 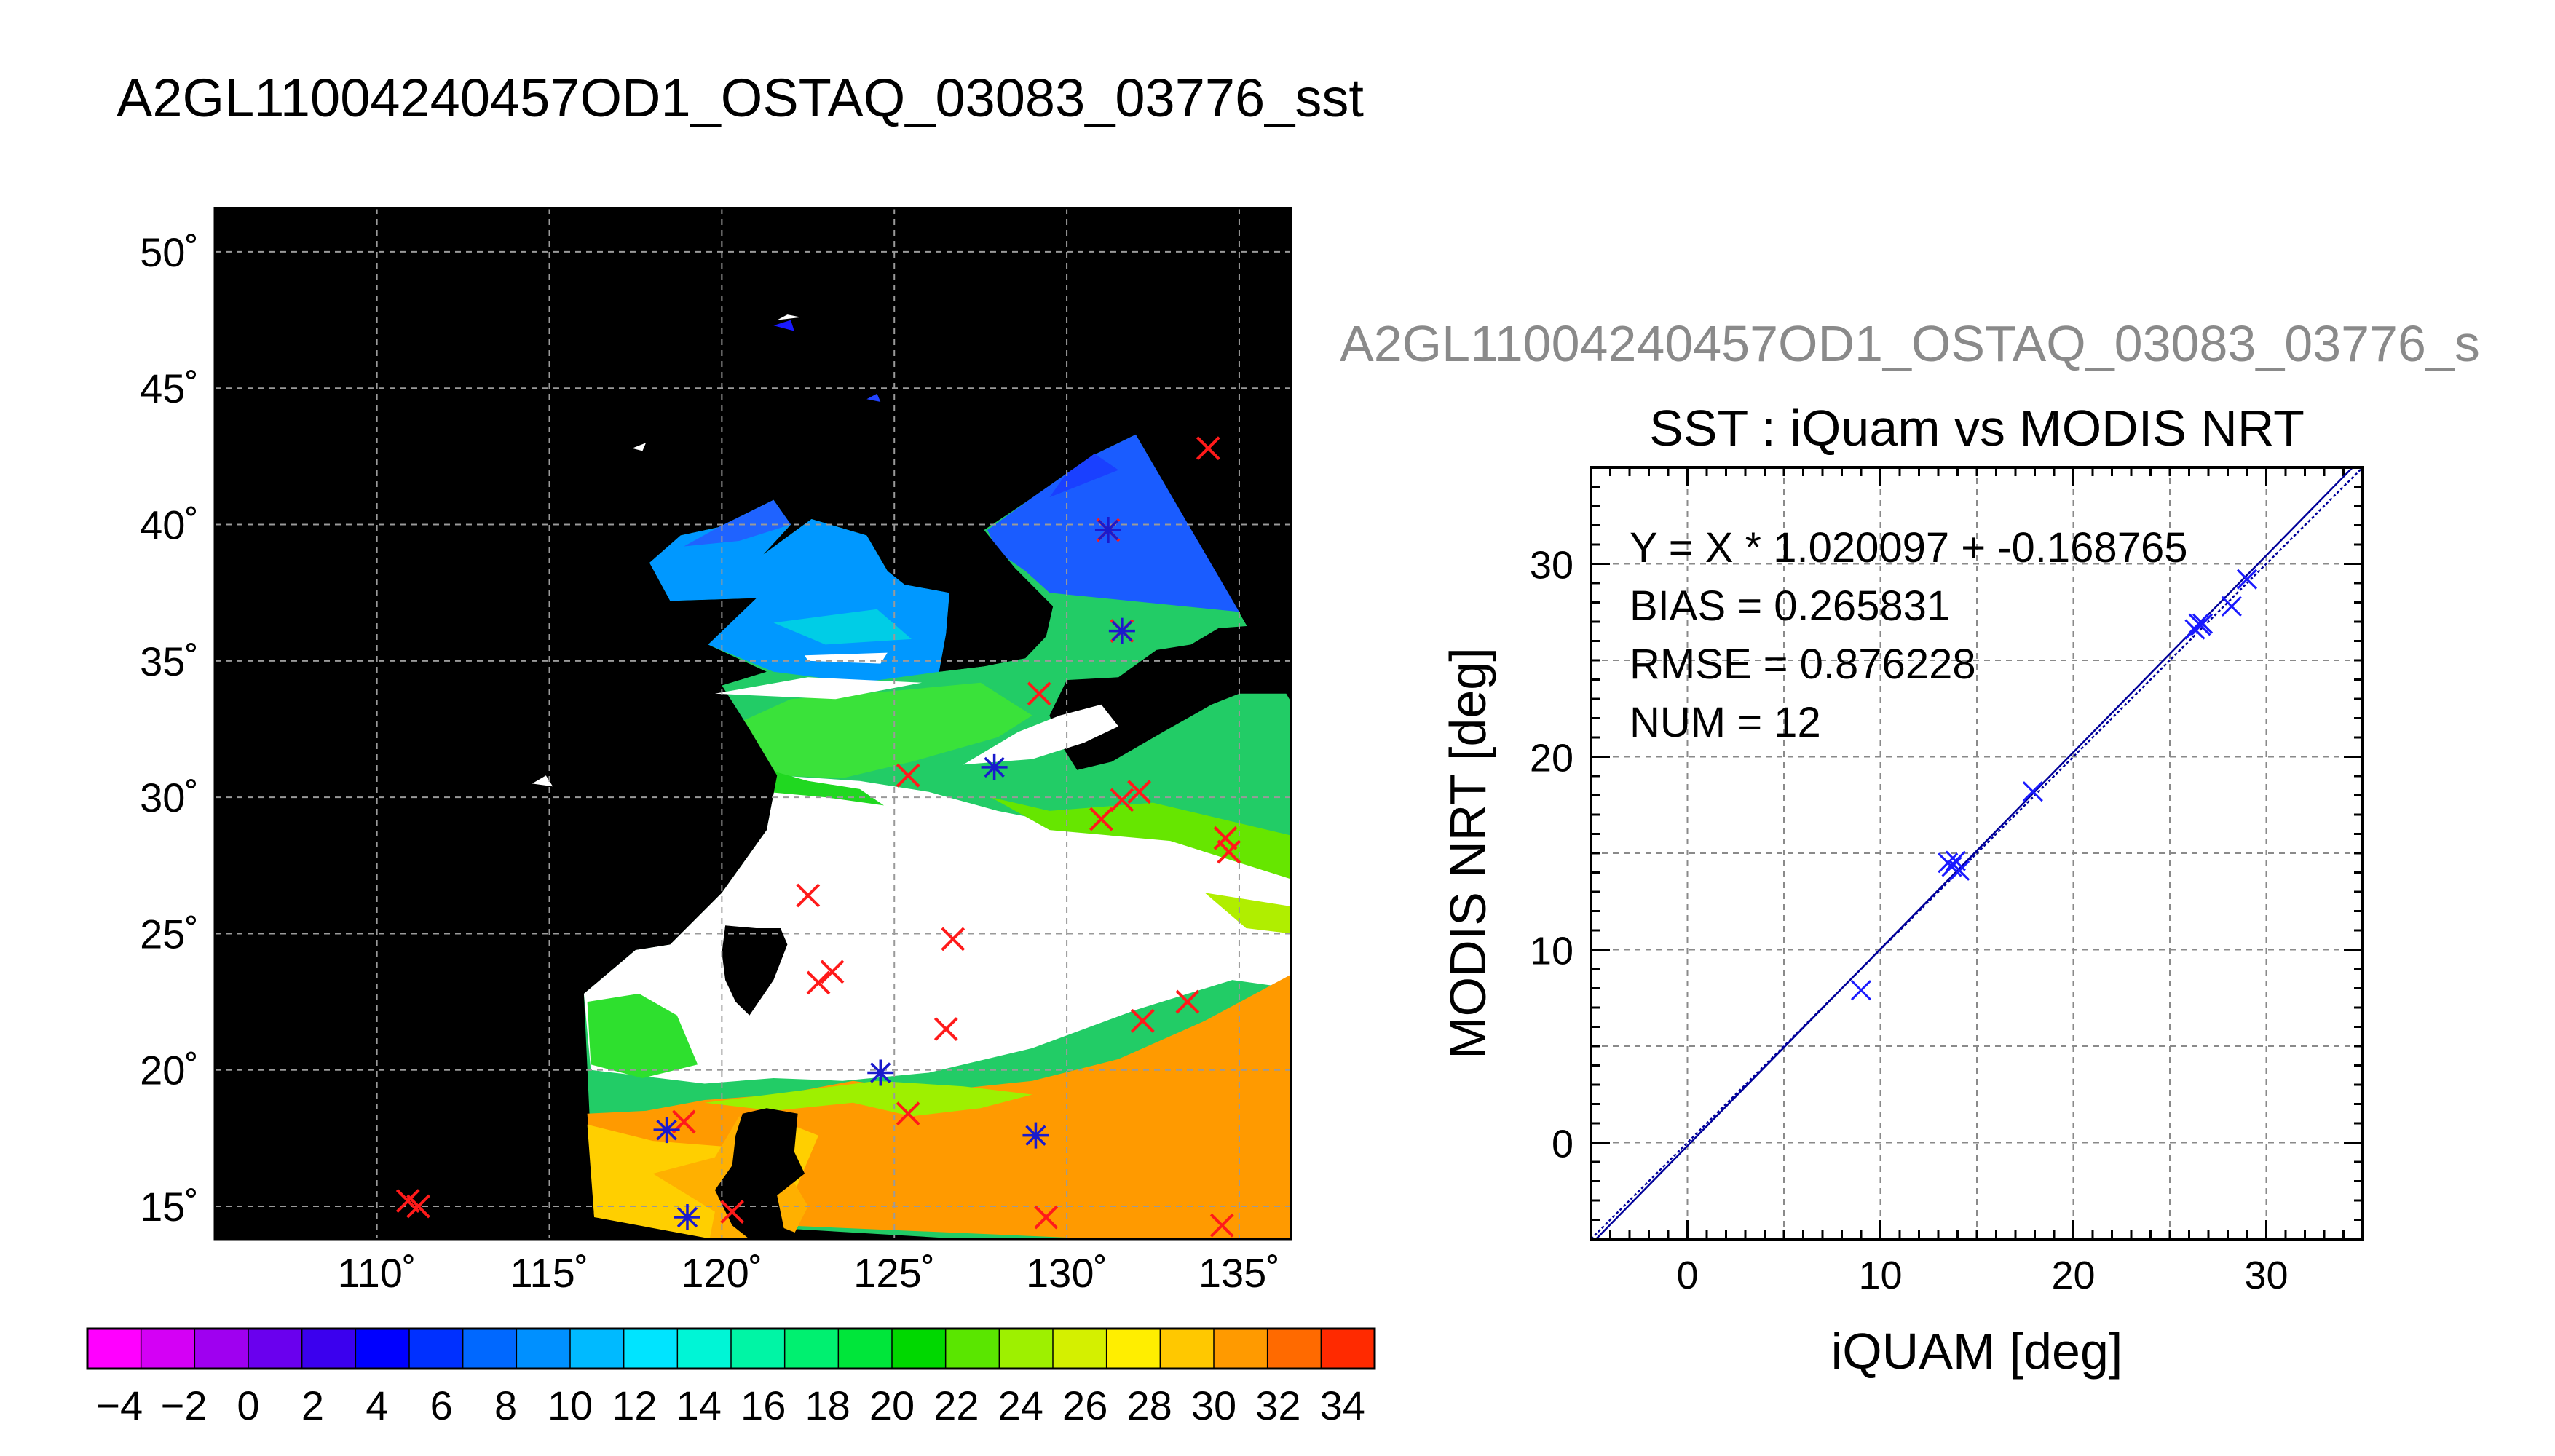 I want to click on scatter-xtick-label: 20, so click(x=2073, y=1275).